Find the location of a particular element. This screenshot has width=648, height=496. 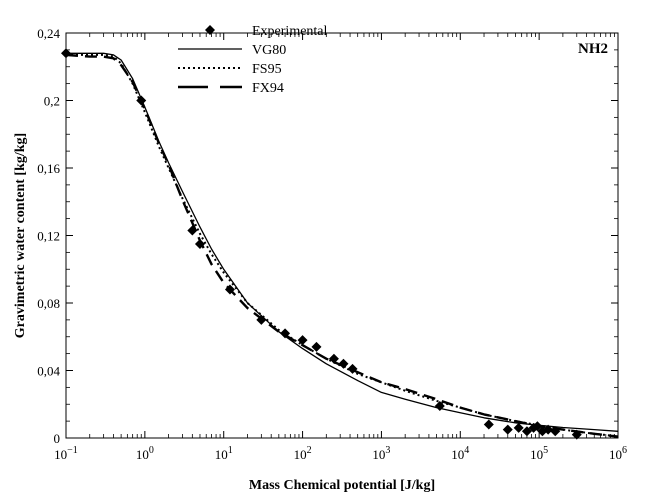

y-tick-label: 0,2 is located at coordinates (52, 101).